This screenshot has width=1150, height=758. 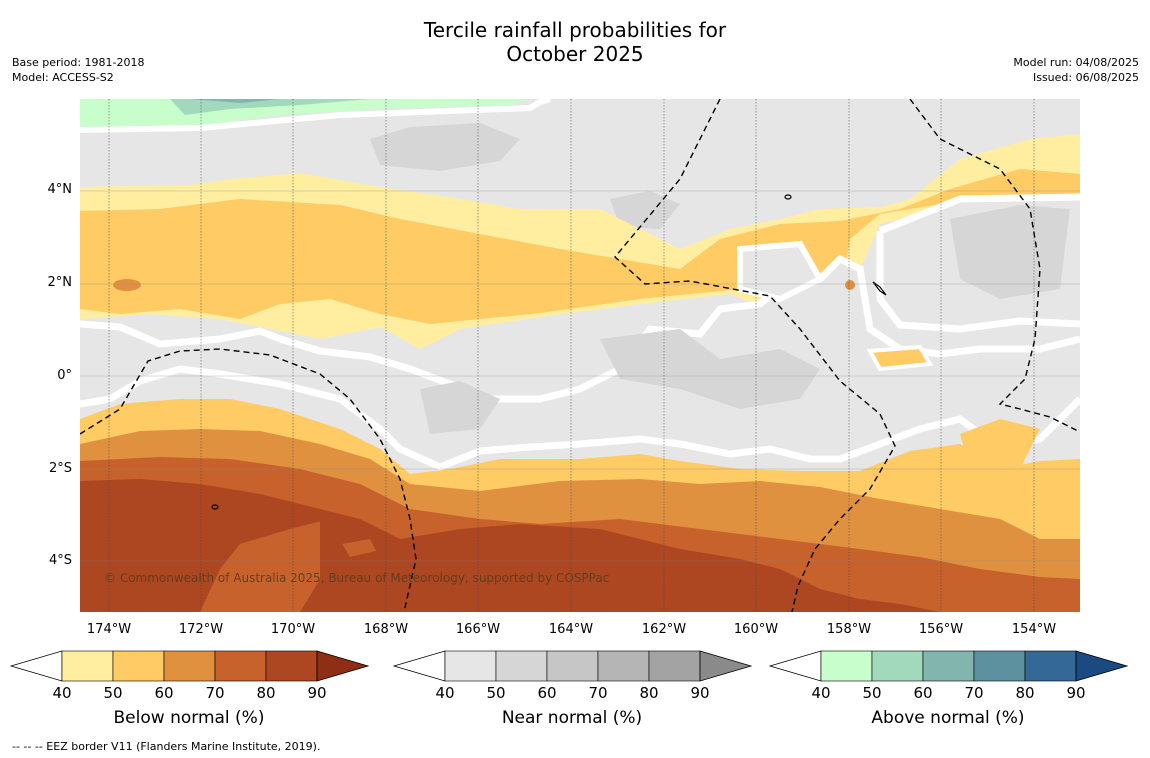 What do you see at coordinates (948, 718) in the screenshot?
I see `colorbar-title-above: Above normal (%)` at bounding box center [948, 718].